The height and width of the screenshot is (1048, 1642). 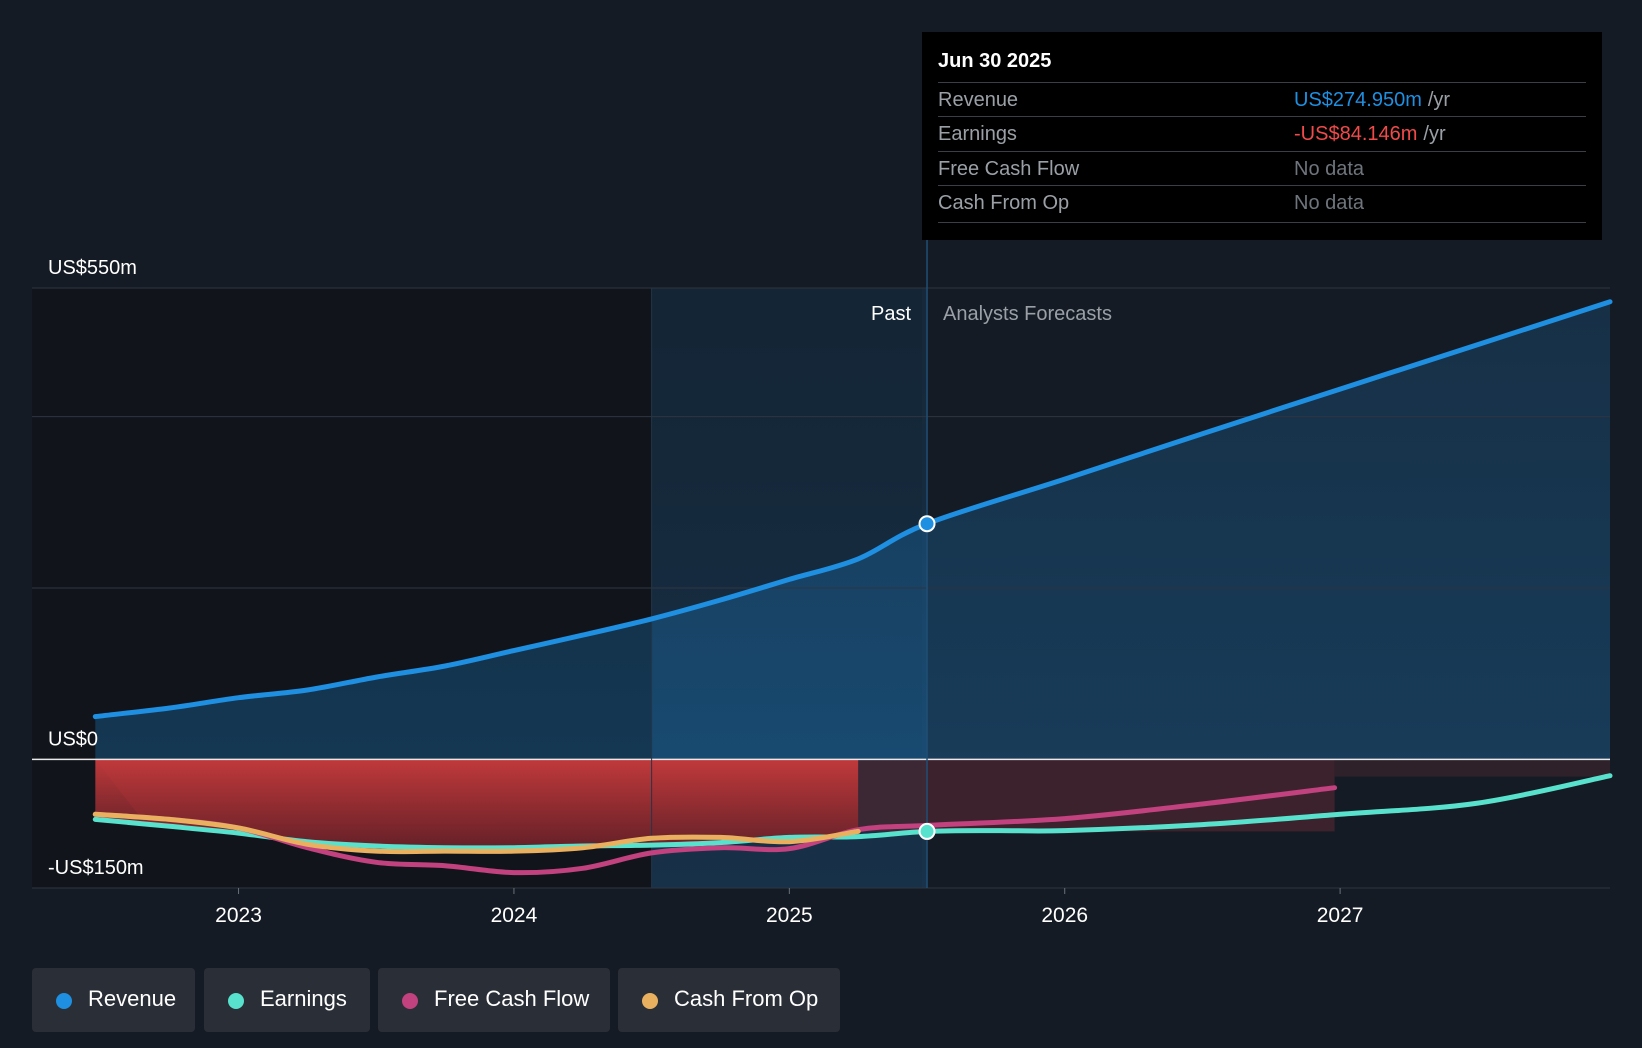 I want to click on y-axis-label: US$550m, so click(x=92, y=268).